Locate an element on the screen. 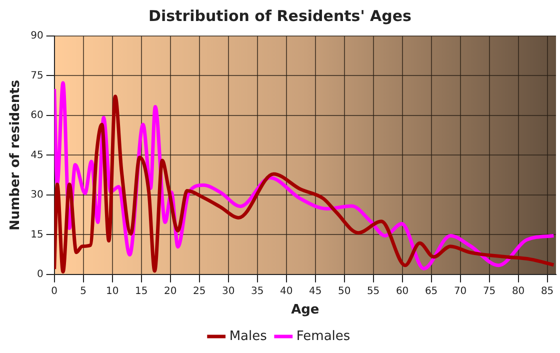 The image size is (560, 353). y-tick-label: 30 is located at coordinates (37, 195).